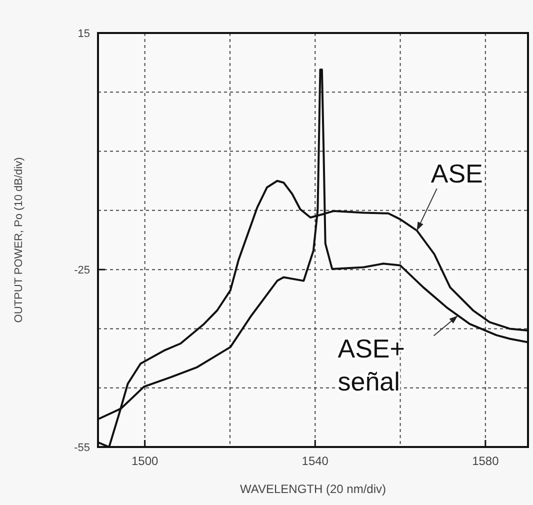  Describe the element at coordinates (82, 270) in the screenshot. I see `y-tick-label: -25` at that location.